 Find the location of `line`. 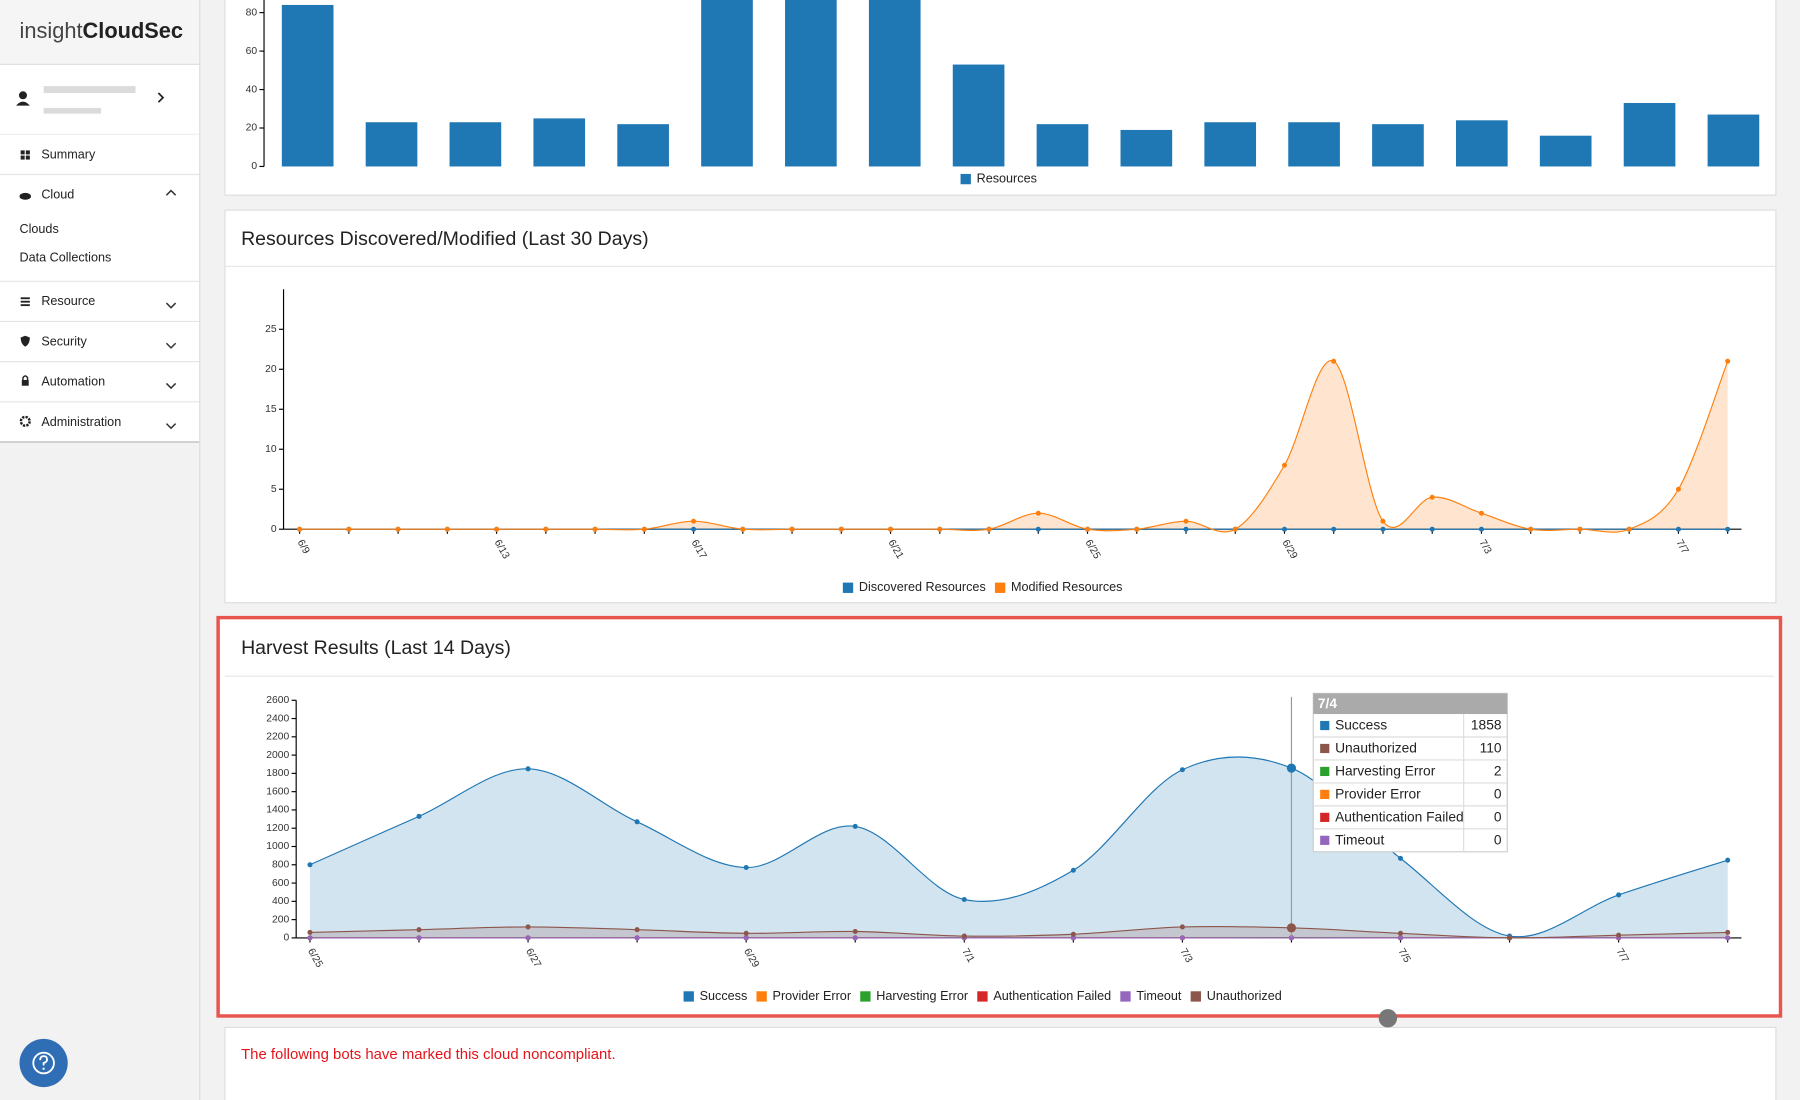

line is located at coordinates (1014, 446).